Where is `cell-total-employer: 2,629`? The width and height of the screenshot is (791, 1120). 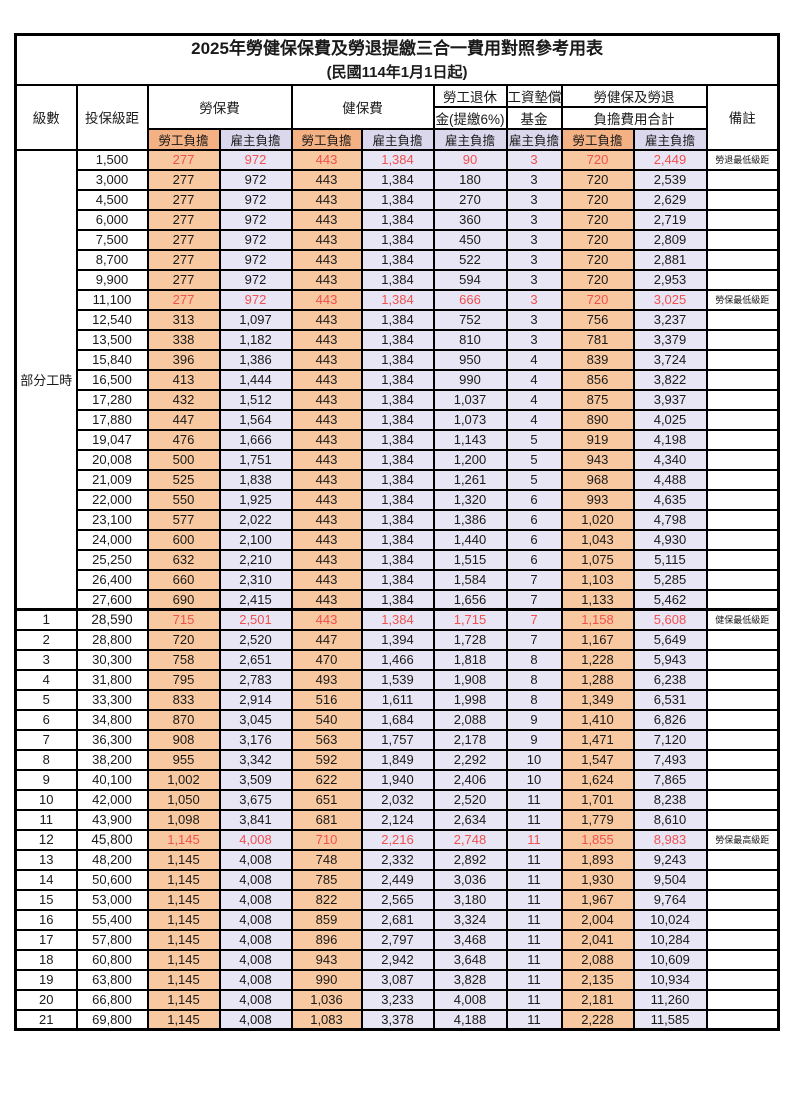 cell-total-employer: 2,629 is located at coordinates (670, 199).